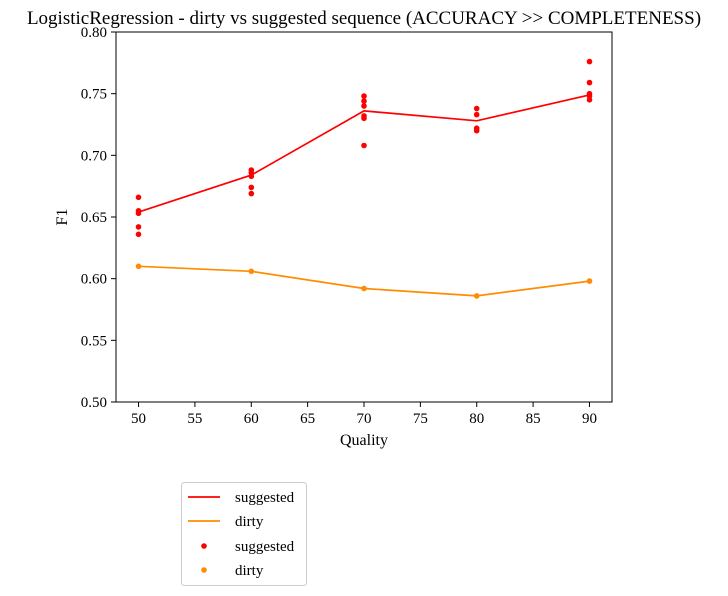  I want to click on legend: suggested dirty suggested dirty, so click(244, 534).